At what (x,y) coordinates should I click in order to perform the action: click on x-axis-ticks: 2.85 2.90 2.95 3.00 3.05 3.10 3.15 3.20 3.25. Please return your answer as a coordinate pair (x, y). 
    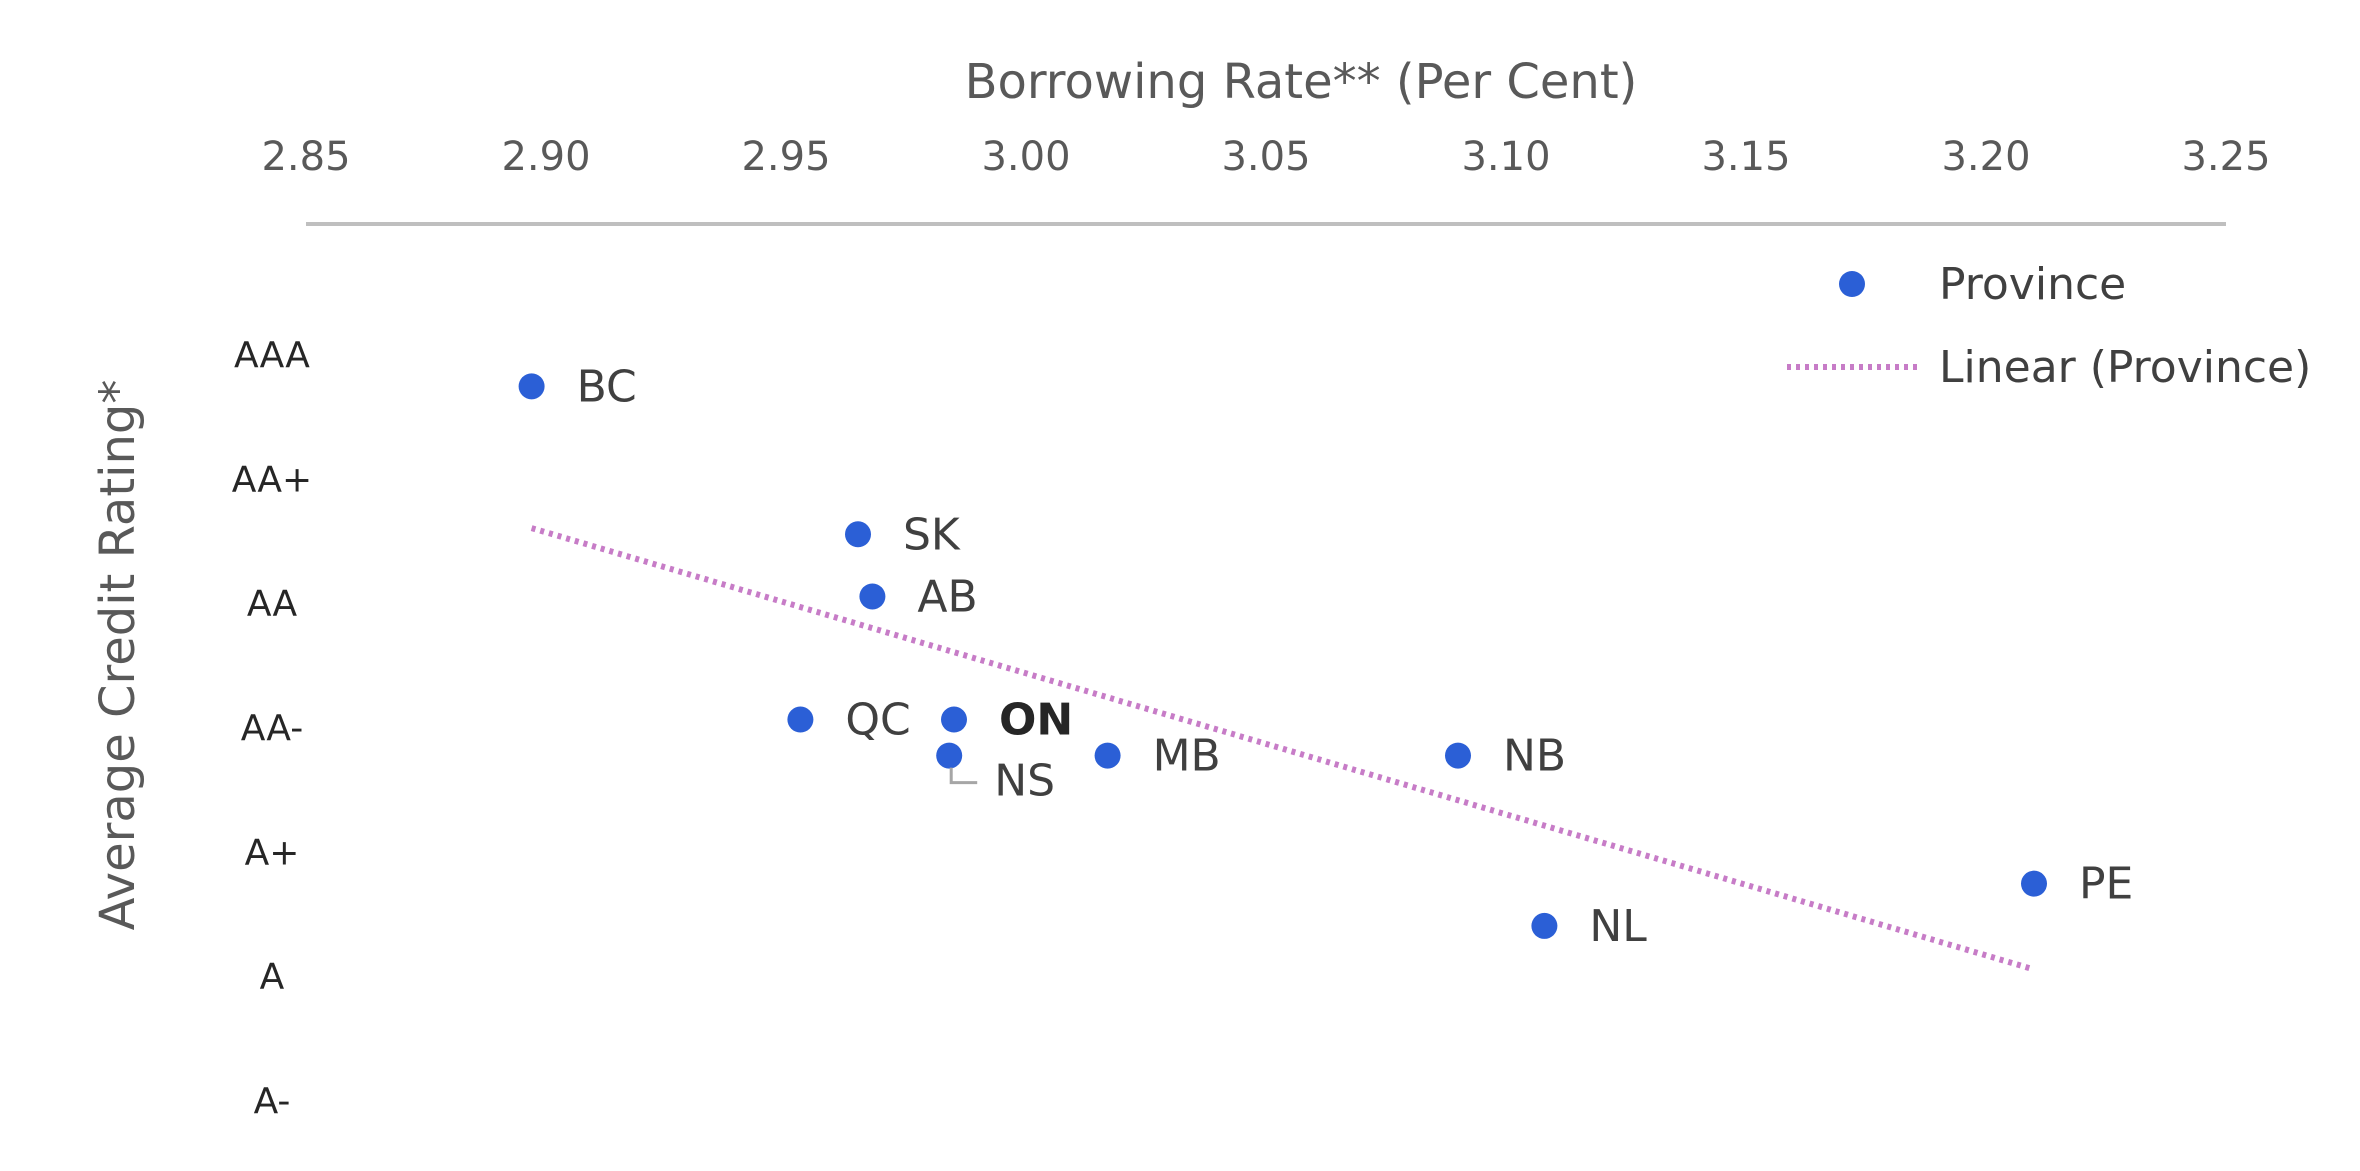
    Looking at the image, I should click on (1265, 157).